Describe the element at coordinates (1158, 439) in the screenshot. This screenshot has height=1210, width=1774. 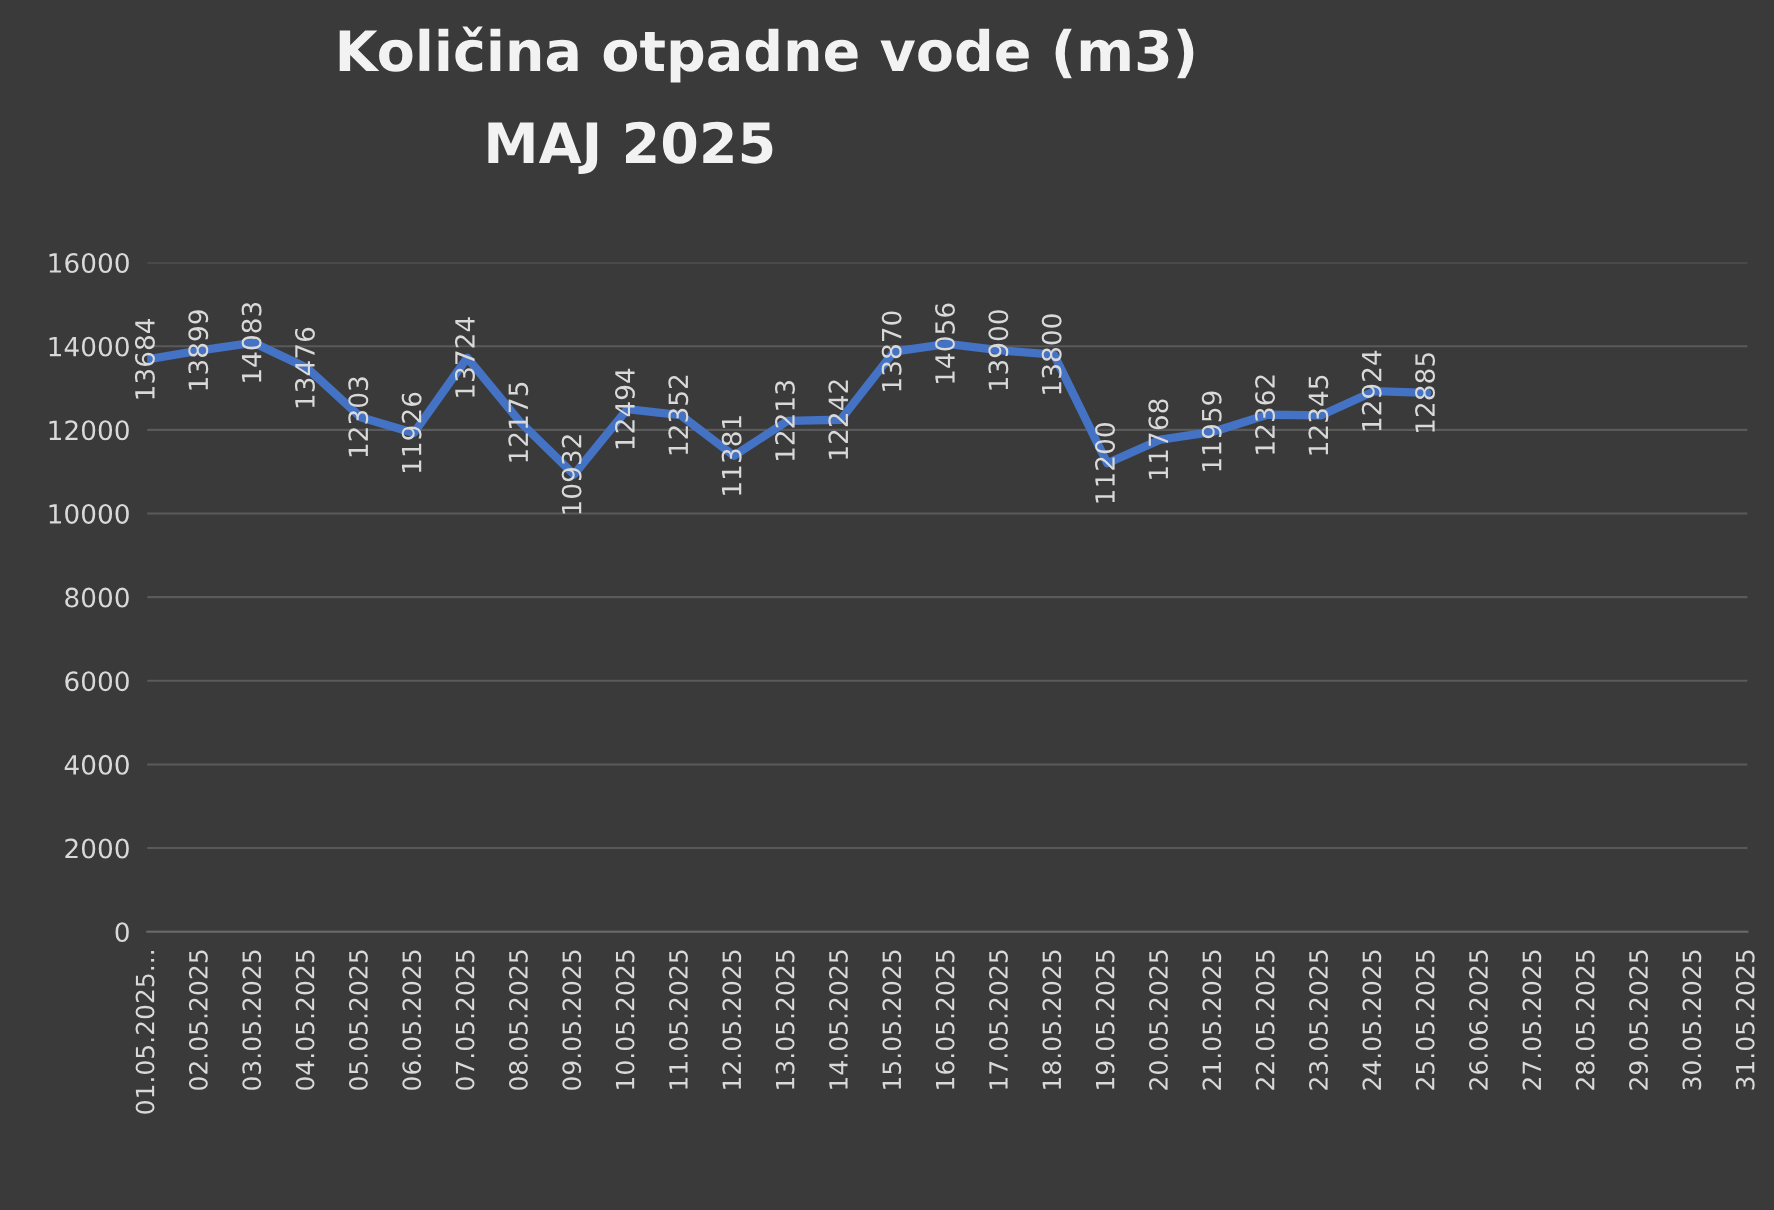
I see `data-label: 11768` at that location.